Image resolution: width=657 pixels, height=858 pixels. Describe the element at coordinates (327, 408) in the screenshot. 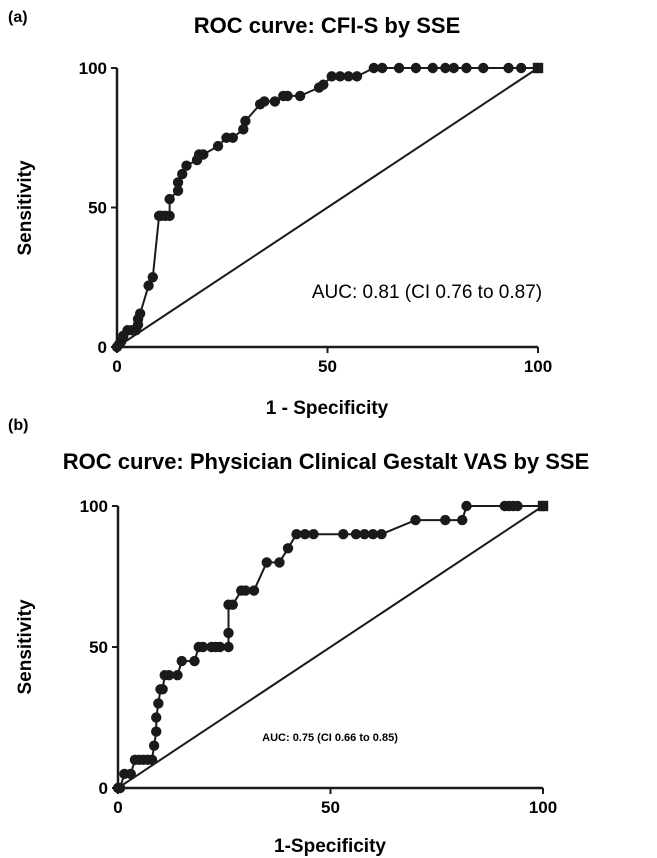

I see `panel-a-xlabel: 1 - Specificity` at that location.